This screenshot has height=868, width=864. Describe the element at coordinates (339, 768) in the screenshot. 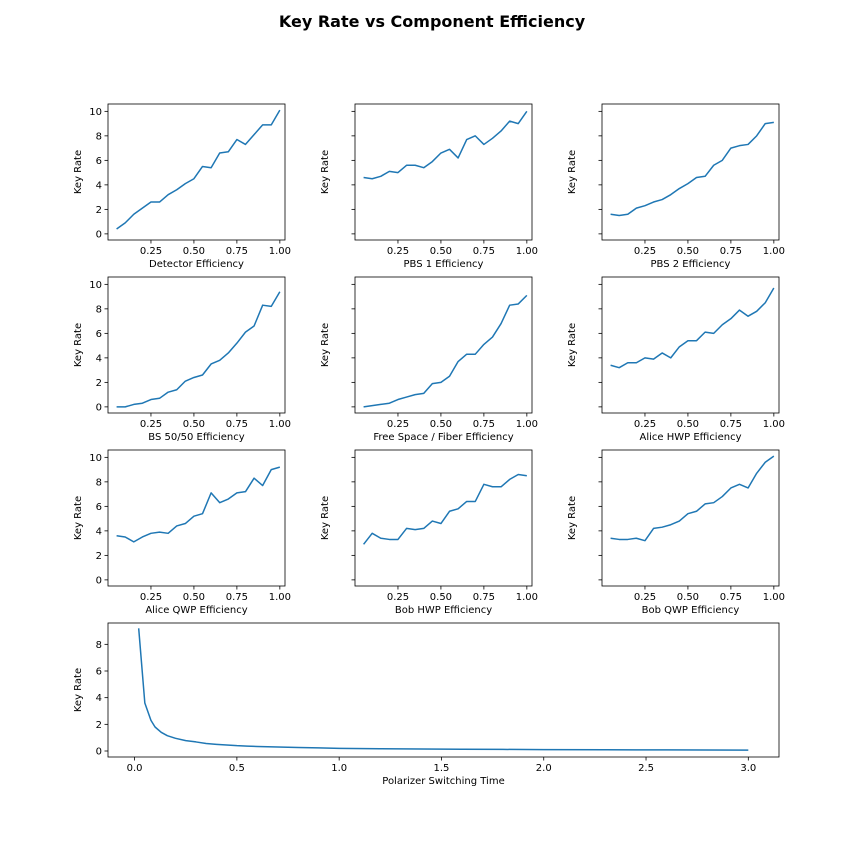

I see `x-tick-label: 1.0` at that location.